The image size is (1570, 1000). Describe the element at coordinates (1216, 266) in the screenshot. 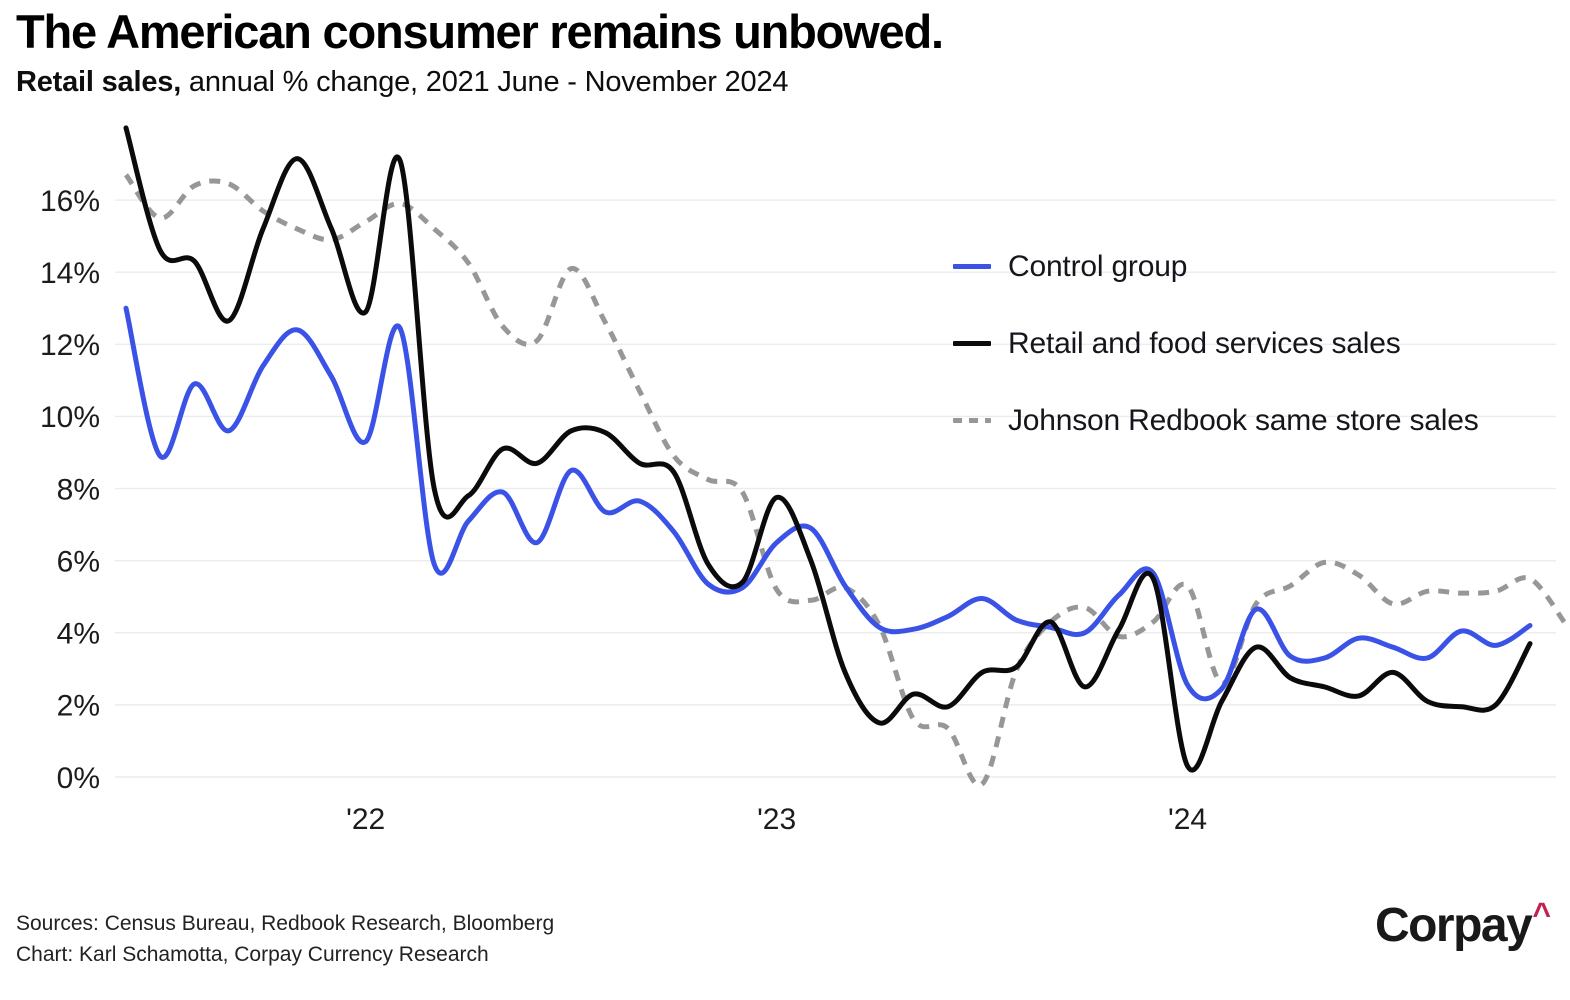

I see `legend-item-control-group: Control group` at that location.